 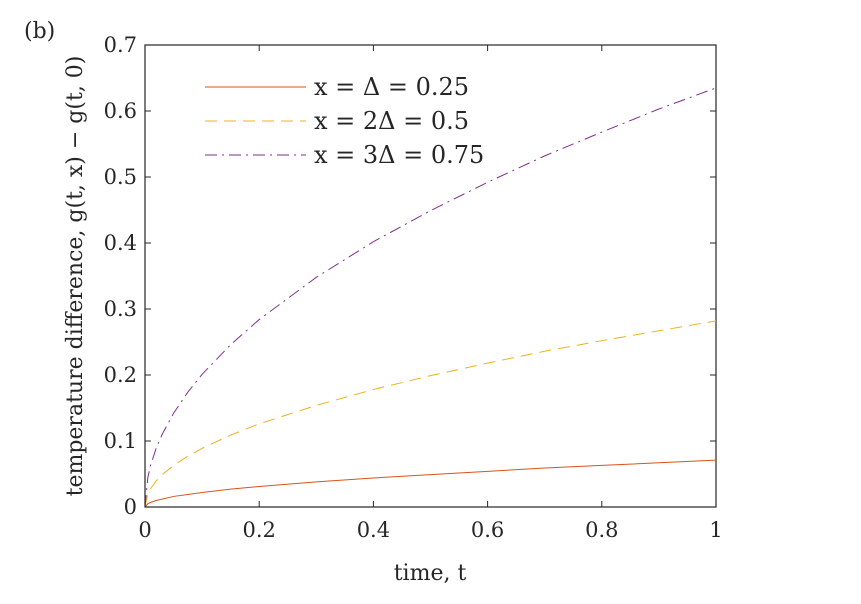 What do you see at coordinates (391, 121) in the screenshot?
I see `legend-label-2: x = 2Δ = 0.5` at bounding box center [391, 121].